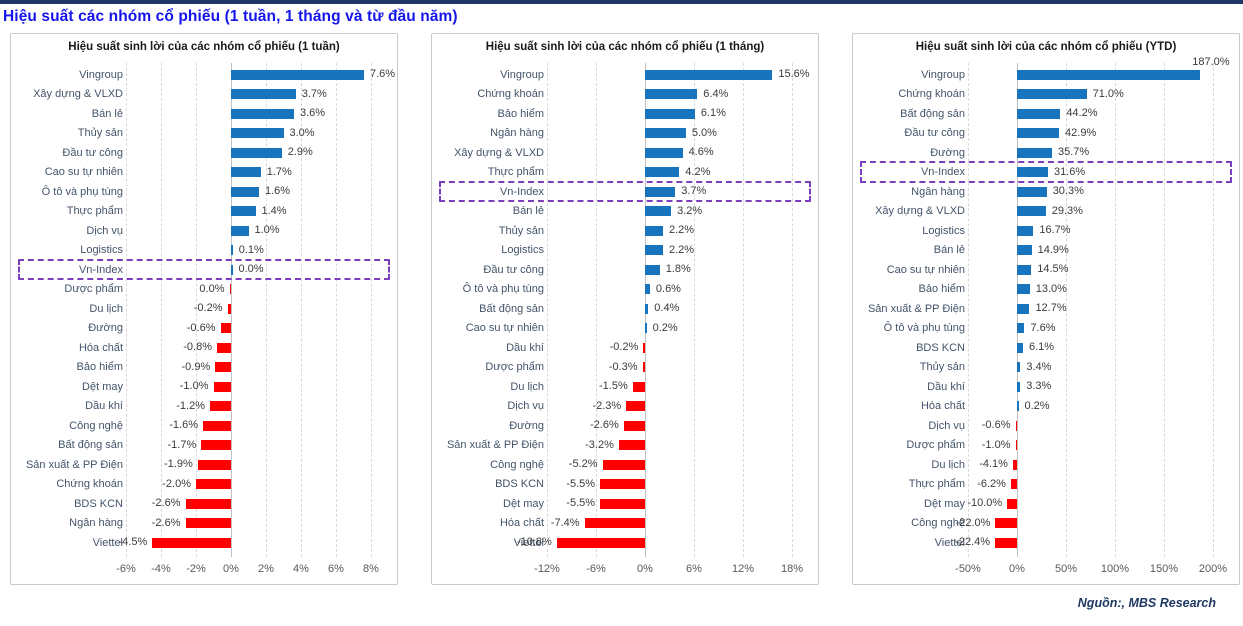 This screenshot has width=1243, height=626. I want to click on value-label: 42.9%, so click(1081, 132).